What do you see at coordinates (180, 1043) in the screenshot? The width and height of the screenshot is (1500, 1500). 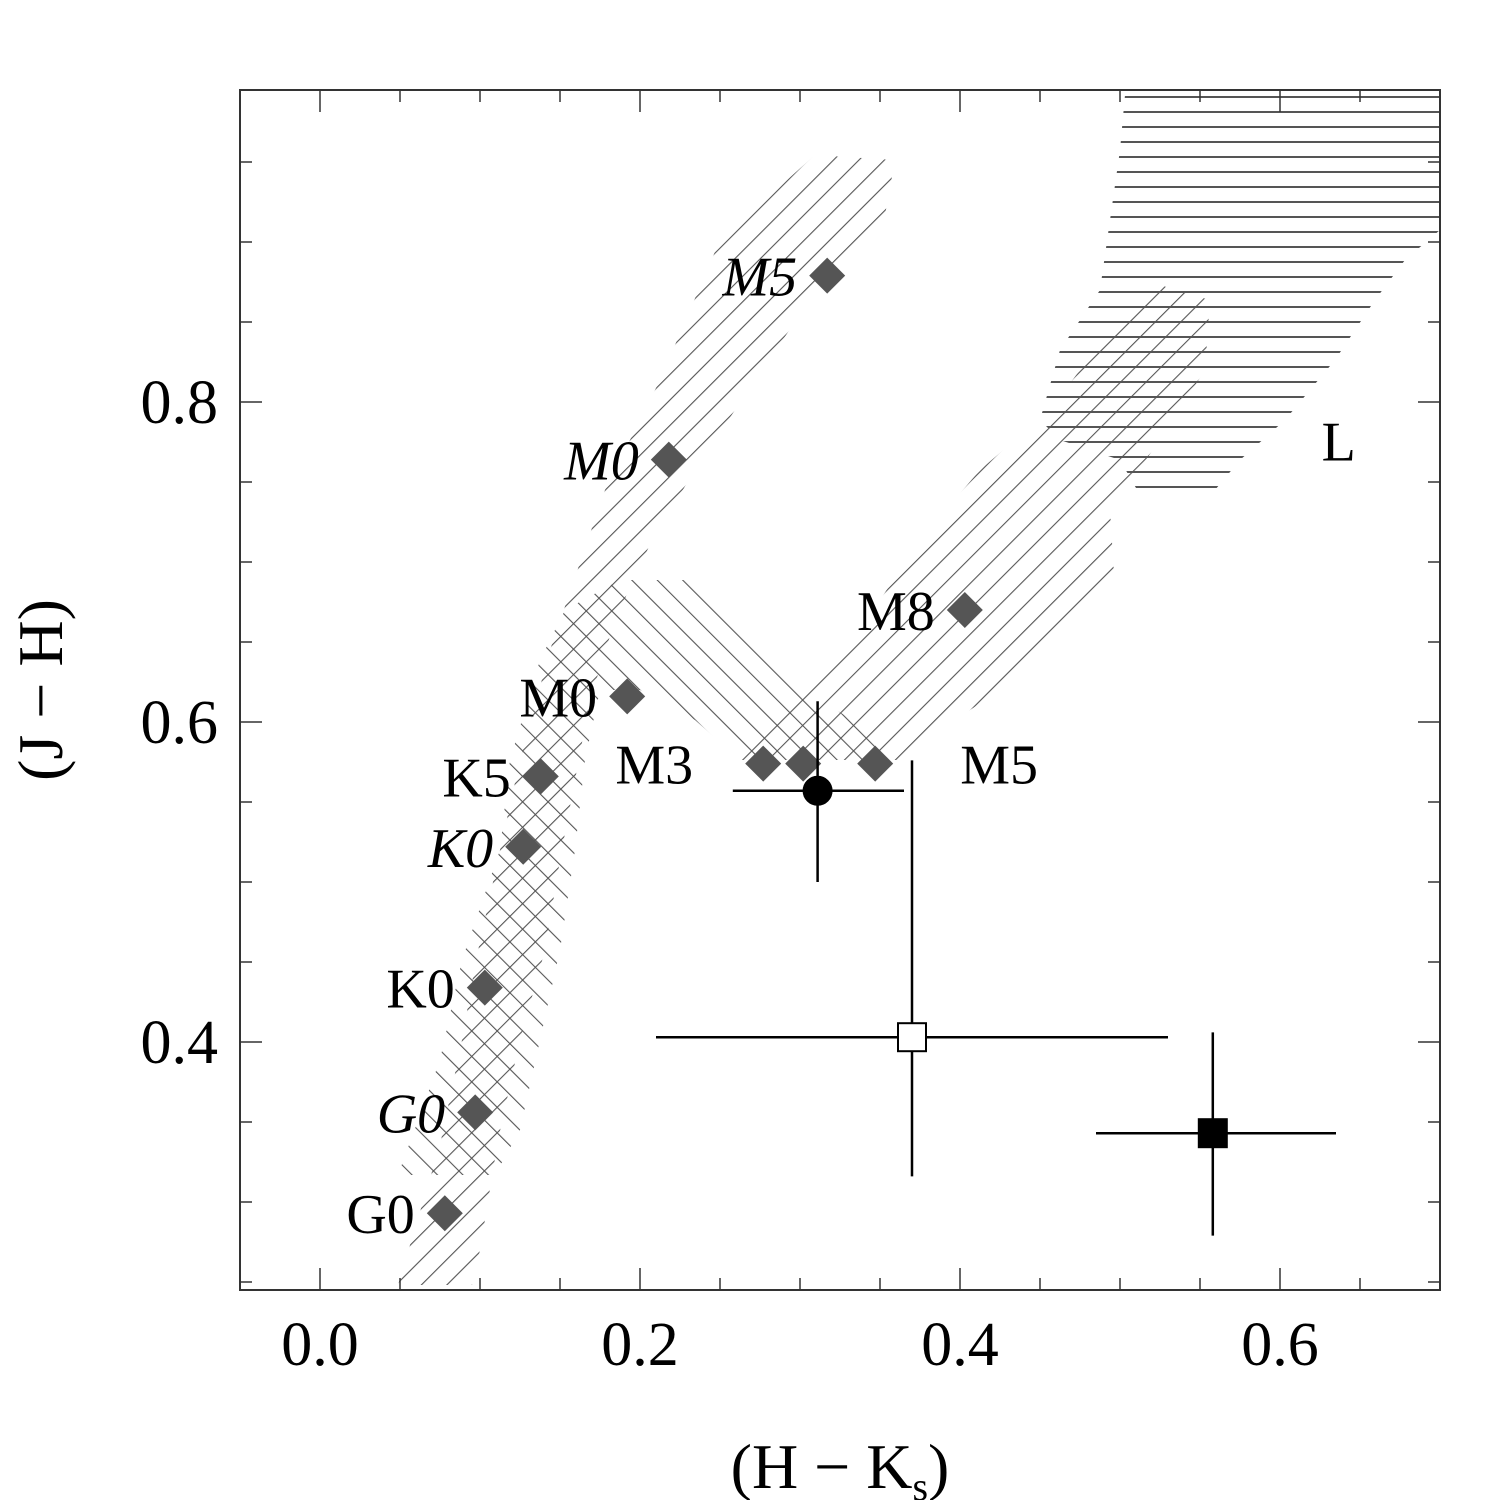 I see `y-tick-label: 0.4` at bounding box center [180, 1043].